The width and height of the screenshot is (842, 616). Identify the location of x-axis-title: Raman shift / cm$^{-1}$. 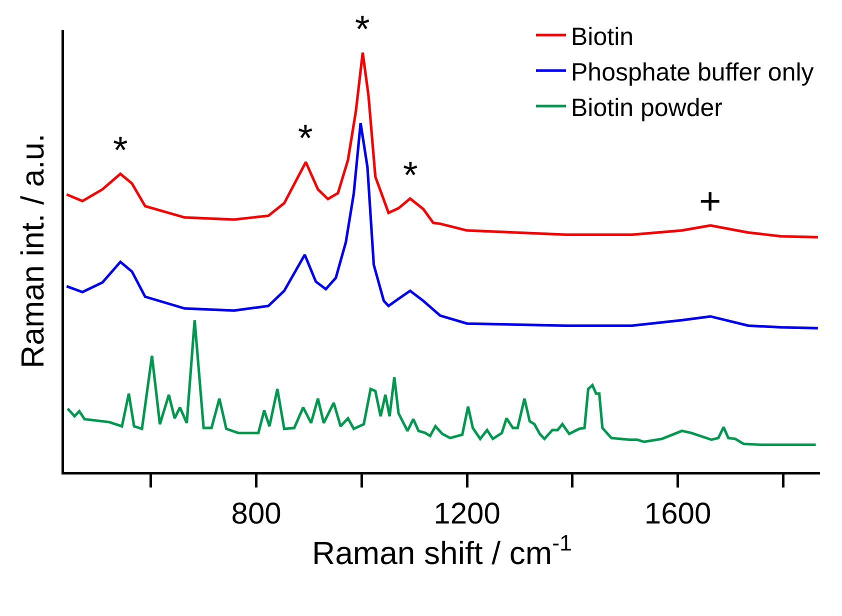
(442, 550).